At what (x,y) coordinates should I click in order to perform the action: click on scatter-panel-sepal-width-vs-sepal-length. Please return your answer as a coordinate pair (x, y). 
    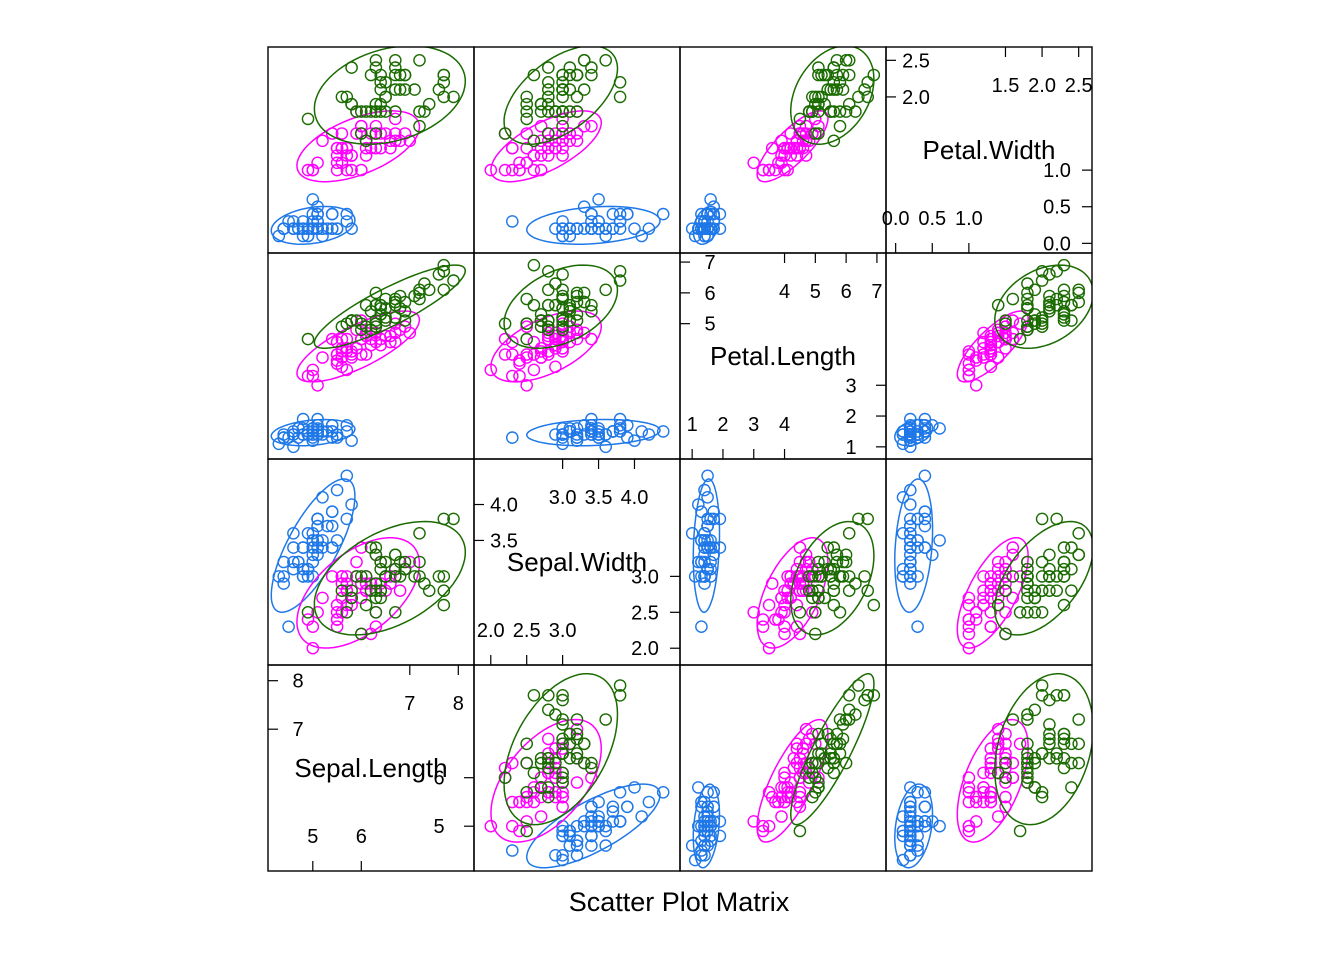
    Looking at the image, I should click on (577, 768).